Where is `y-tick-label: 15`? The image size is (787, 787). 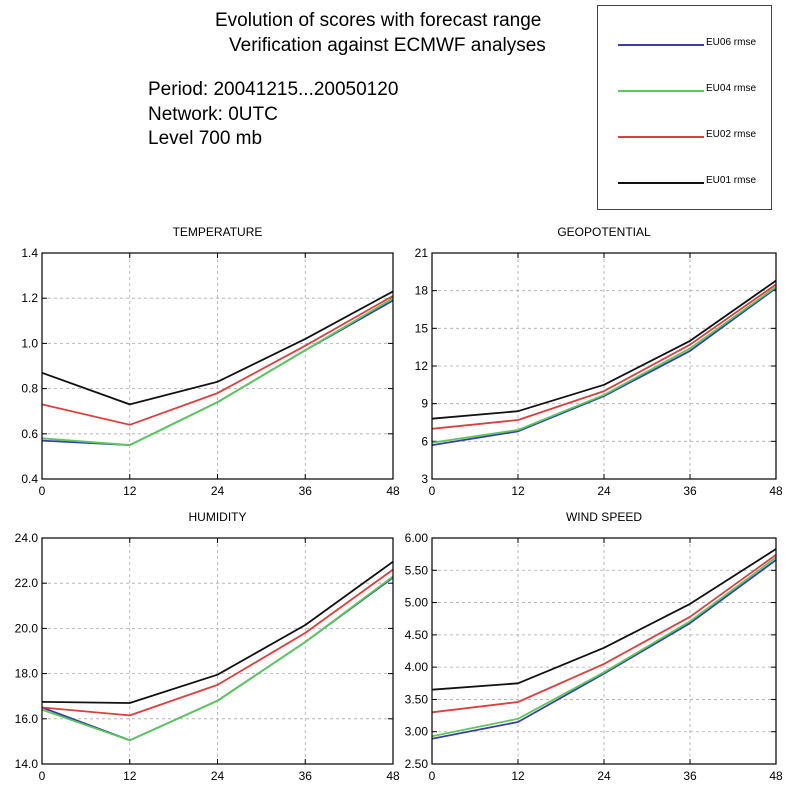 y-tick-label: 15 is located at coordinates (422, 328).